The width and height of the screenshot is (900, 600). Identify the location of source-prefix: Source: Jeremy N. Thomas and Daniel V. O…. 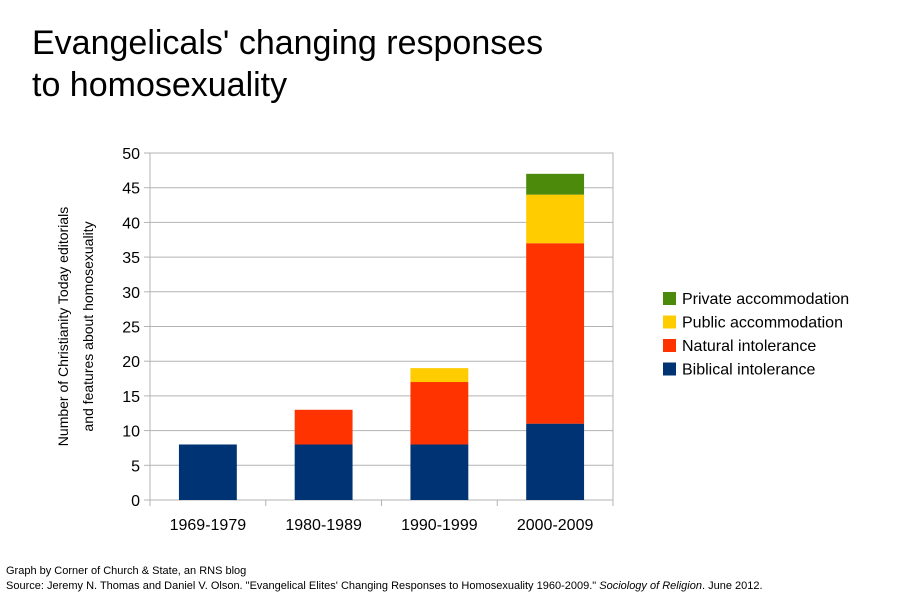
(303, 586).